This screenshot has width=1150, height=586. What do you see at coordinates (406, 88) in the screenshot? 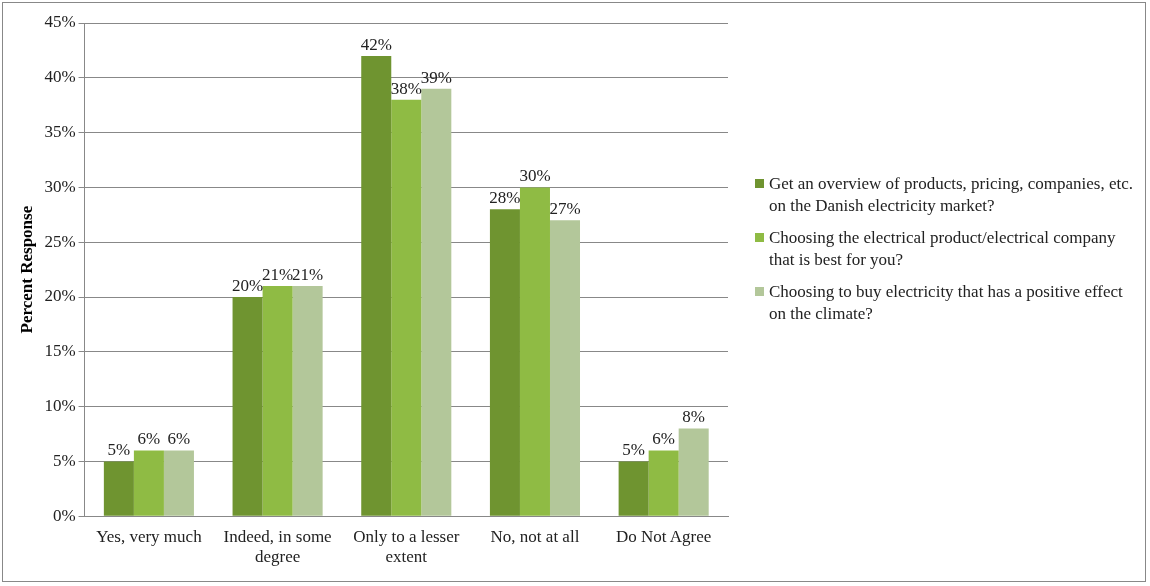
I see `data-label: 38%` at bounding box center [406, 88].